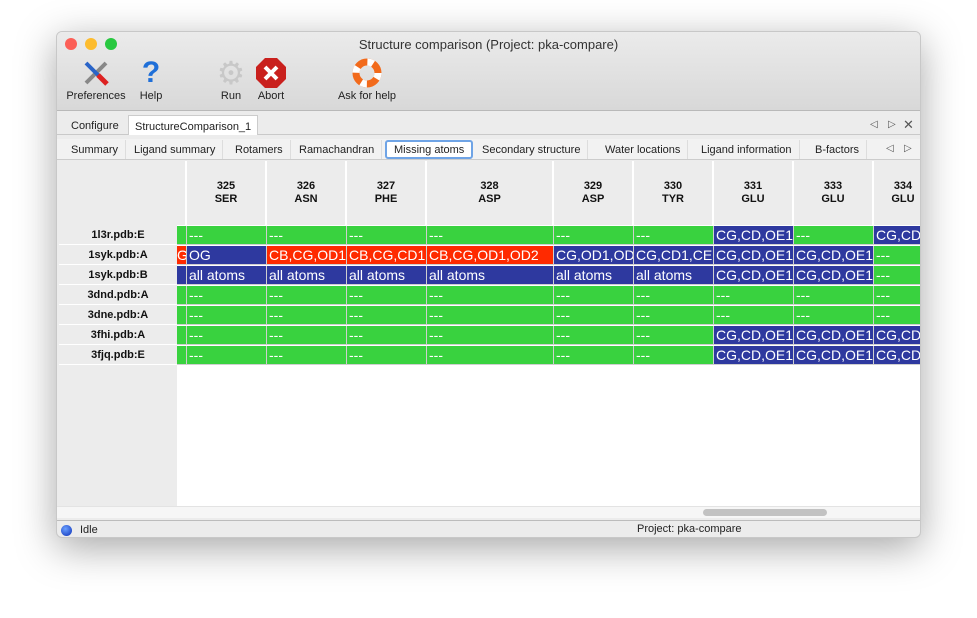 The width and height of the screenshot is (977, 618). What do you see at coordinates (594, 255) in the screenshot?
I see `table-cell: CG,OD1,OD` at bounding box center [594, 255].